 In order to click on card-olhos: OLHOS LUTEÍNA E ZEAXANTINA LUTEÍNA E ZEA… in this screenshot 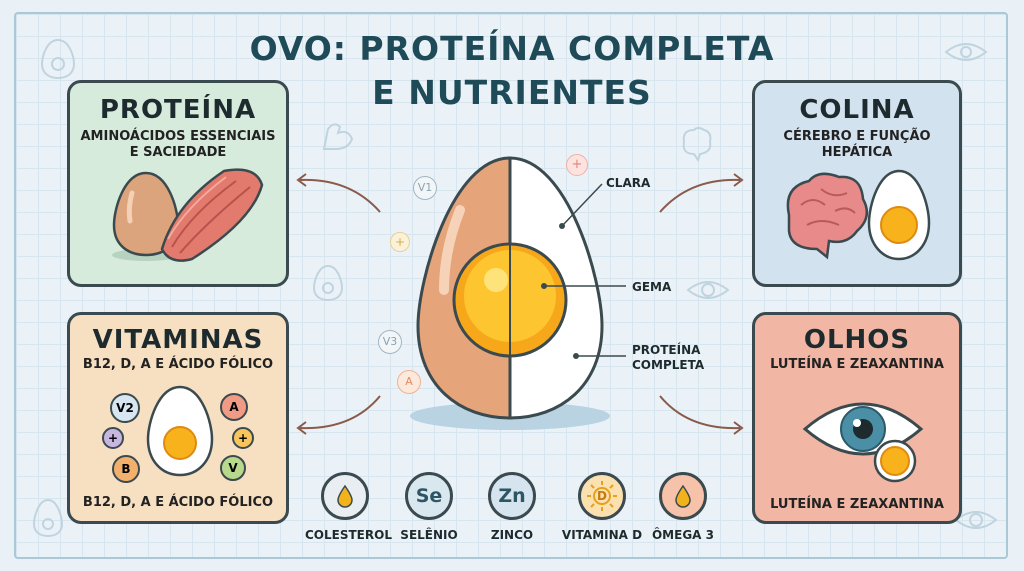, I will do `click(857, 418)`.